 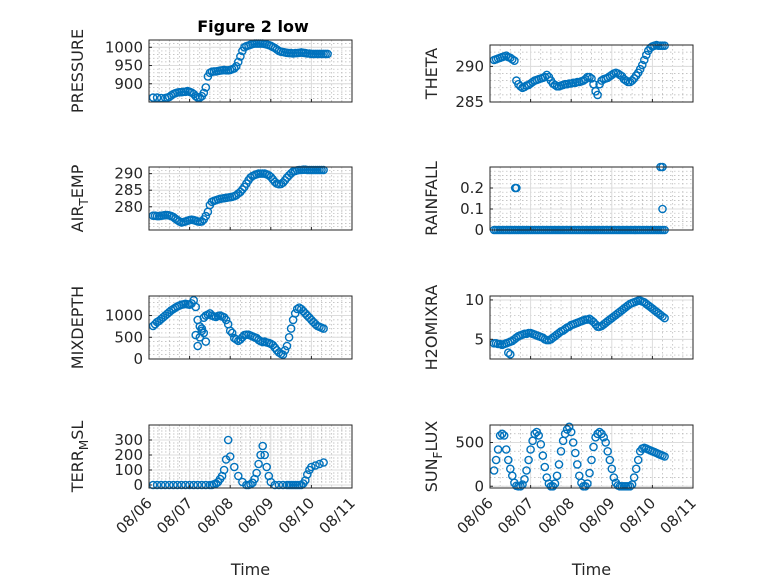 I want to click on y-axis-label: H2OMIXRA, so click(x=431, y=328).